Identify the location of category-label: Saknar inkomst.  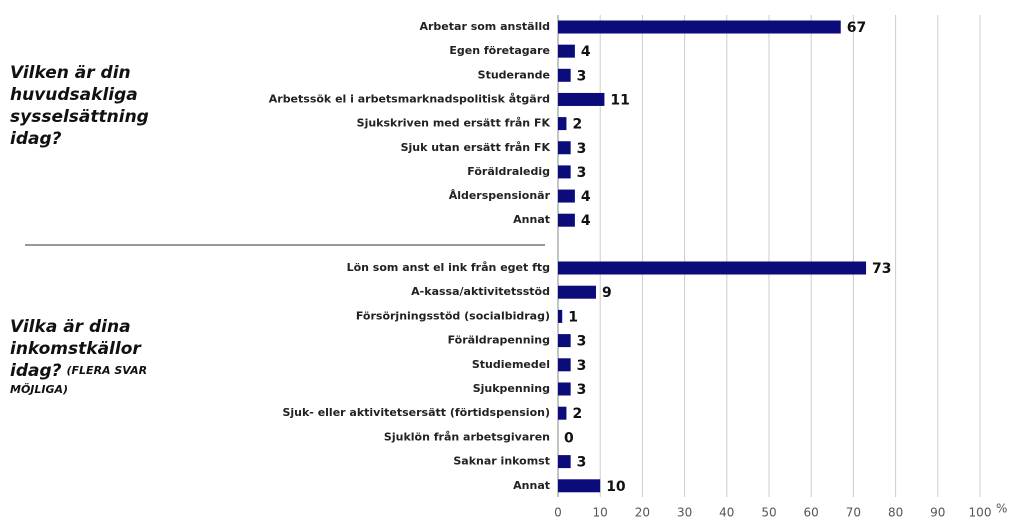
(501, 461).